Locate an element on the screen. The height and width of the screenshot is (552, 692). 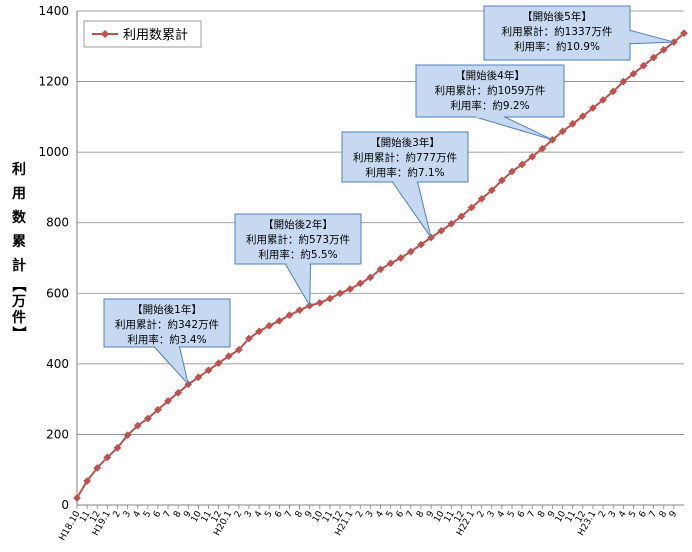
y-tick-label: 400 is located at coordinates (57, 364).